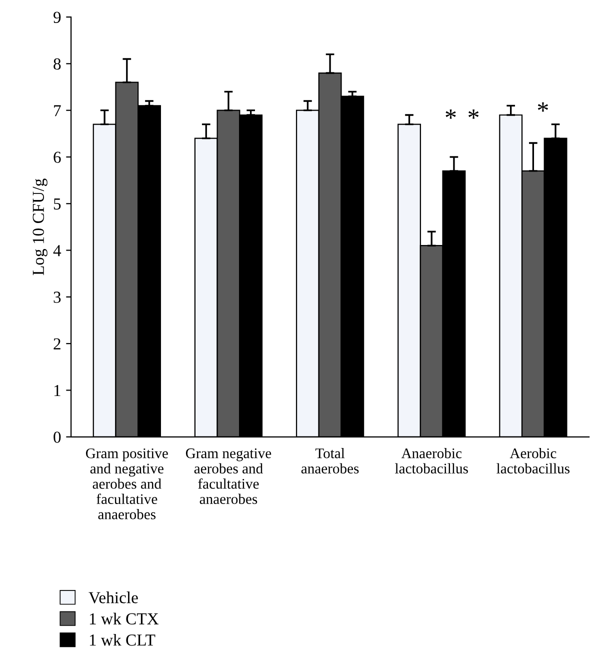 This screenshot has width=592, height=655. What do you see at coordinates (57, 297) in the screenshot?
I see `y-tick-label: 3` at bounding box center [57, 297].